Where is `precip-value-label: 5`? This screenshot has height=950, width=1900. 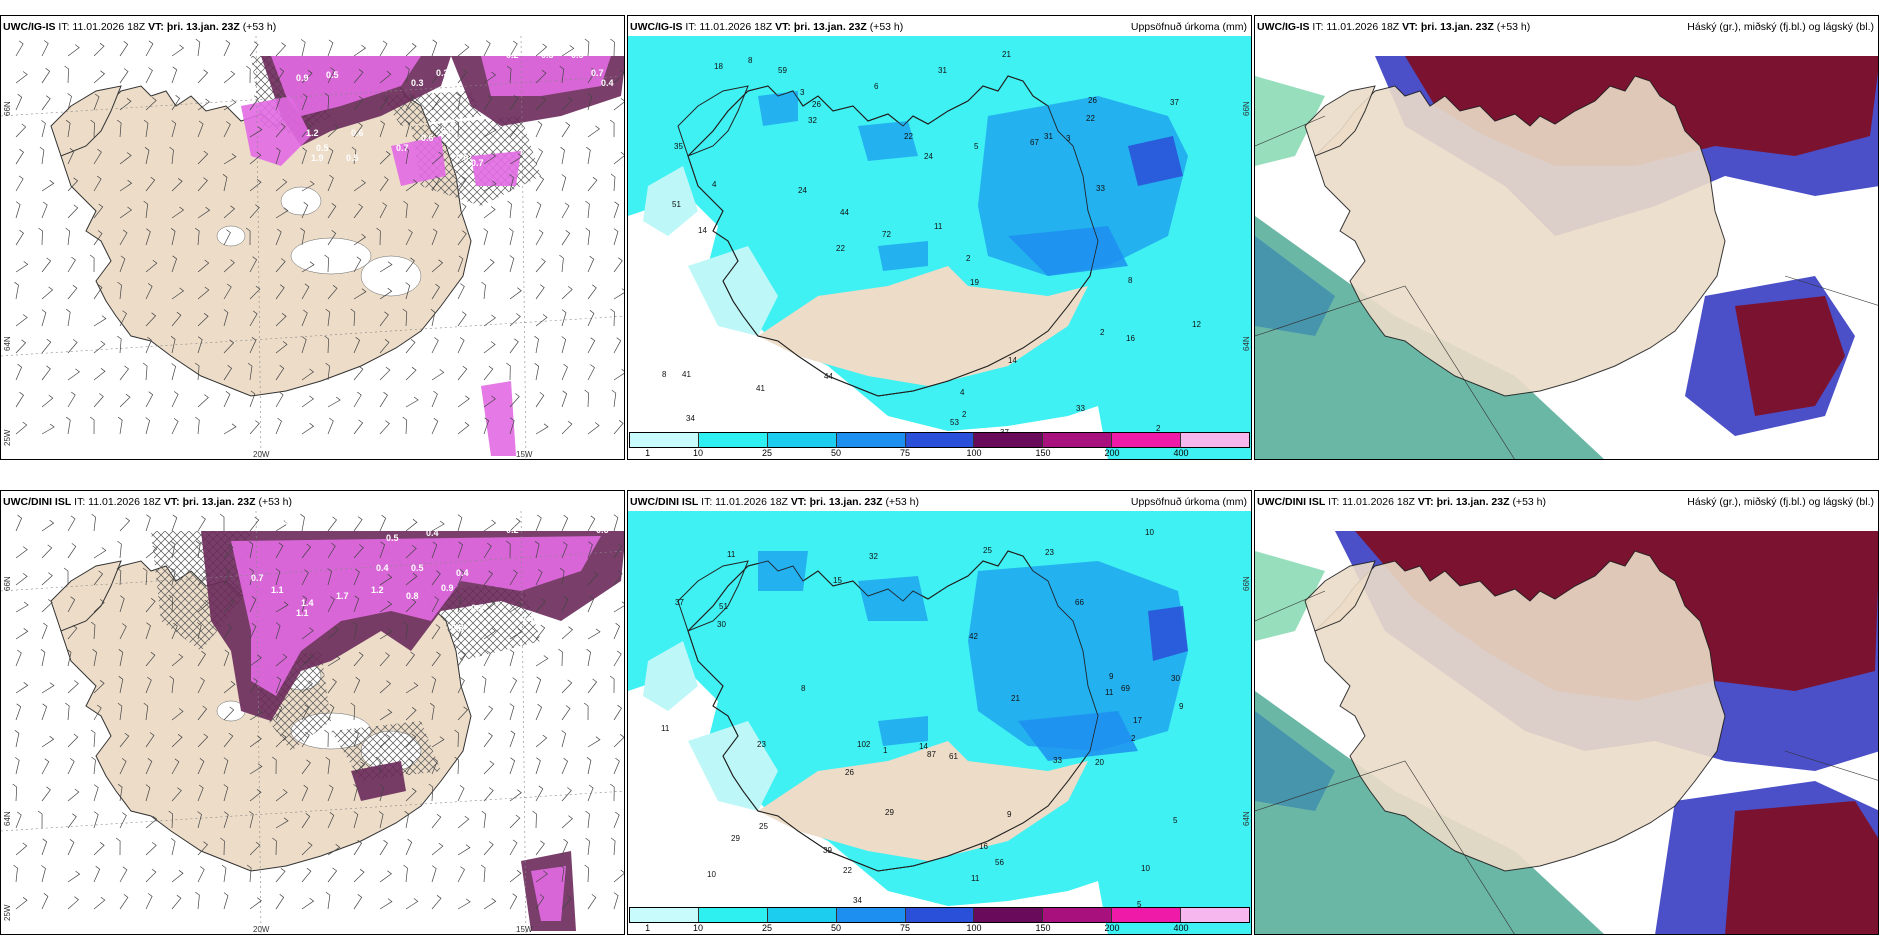
precip-value-label: 5 is located at coordinates (1175, 820).